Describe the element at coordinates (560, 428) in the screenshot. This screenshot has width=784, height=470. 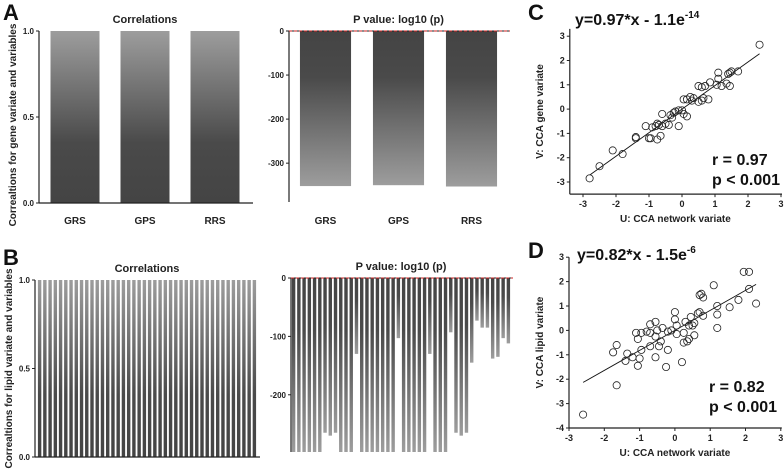
I see `y-tick-label: -4` at that location.